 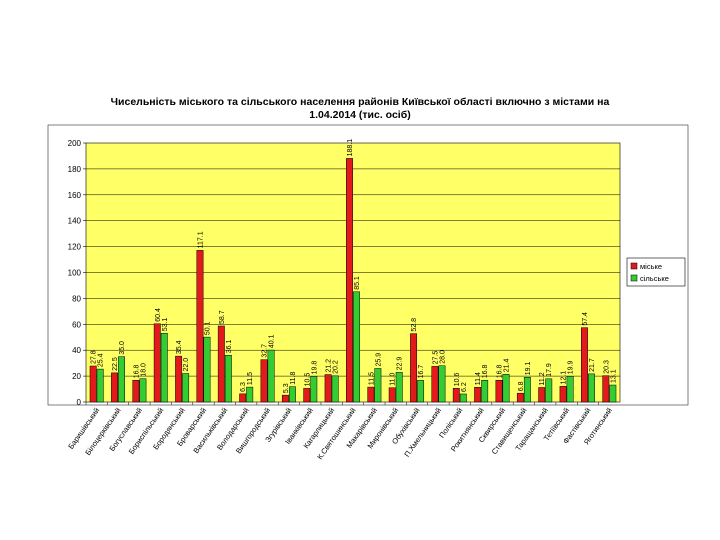 I want to click on data-label: 18.0, so click(x=143, y=370).